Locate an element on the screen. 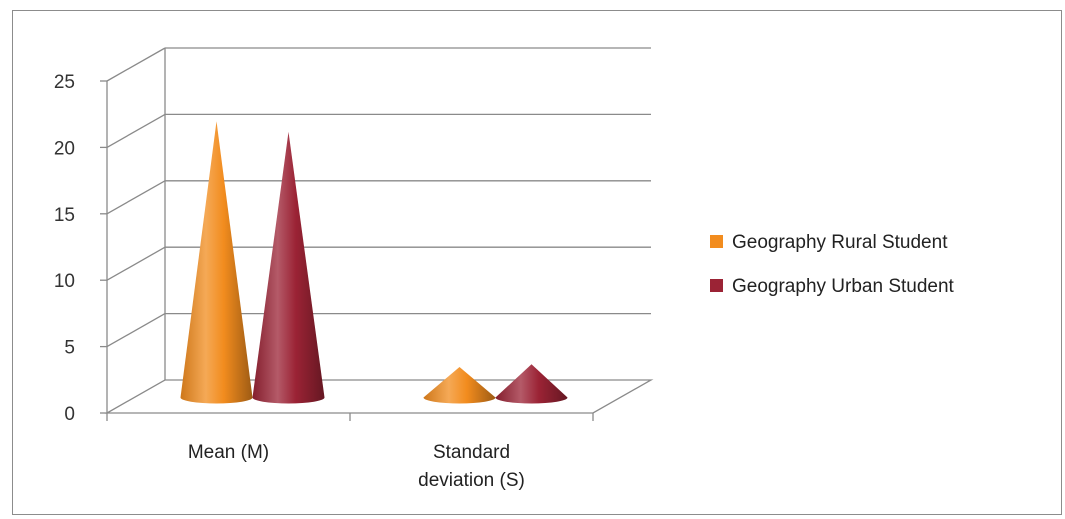 This screenshot has width=1065, height=519. y-tick-label: 5 is located at coordinates (69, 348).